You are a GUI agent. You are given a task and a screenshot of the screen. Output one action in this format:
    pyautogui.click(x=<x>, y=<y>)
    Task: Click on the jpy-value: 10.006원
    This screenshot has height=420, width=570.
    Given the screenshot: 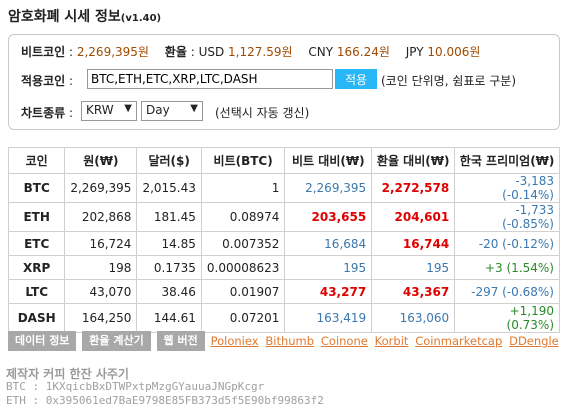 What is the action you would take?
    pyautogui.click(x=454, y=52)
    